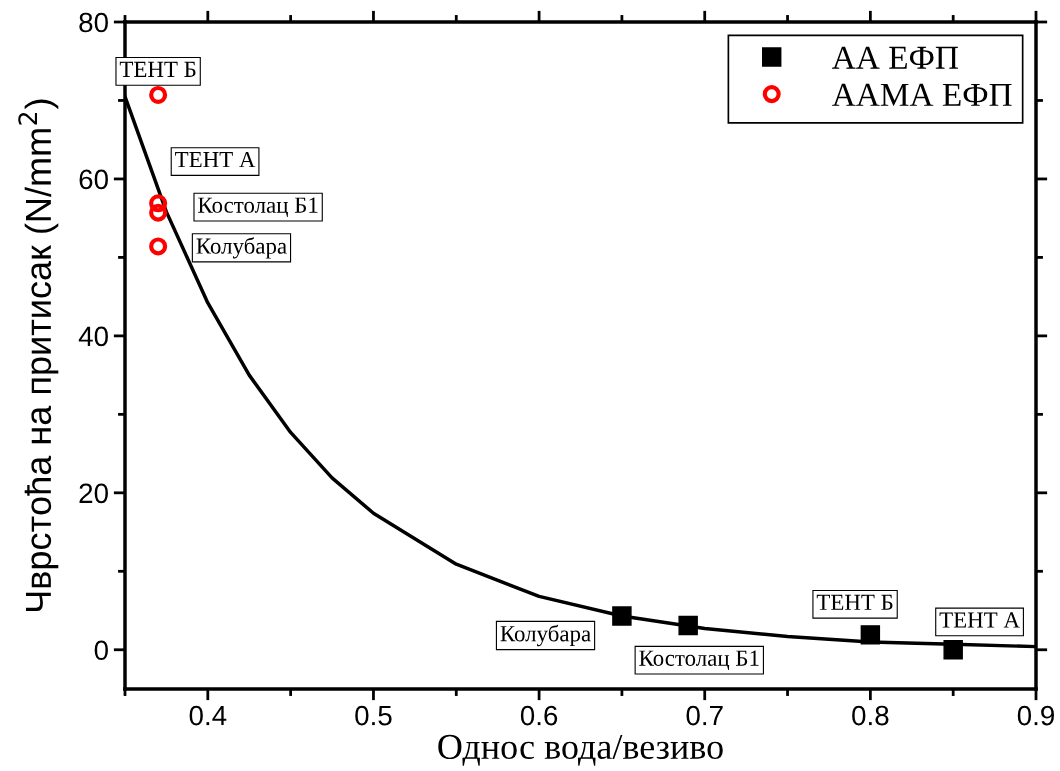 The width and height of the screenshot is (1060, 771). I want to click on x-tick-label: 0.5, so click(373, 715).